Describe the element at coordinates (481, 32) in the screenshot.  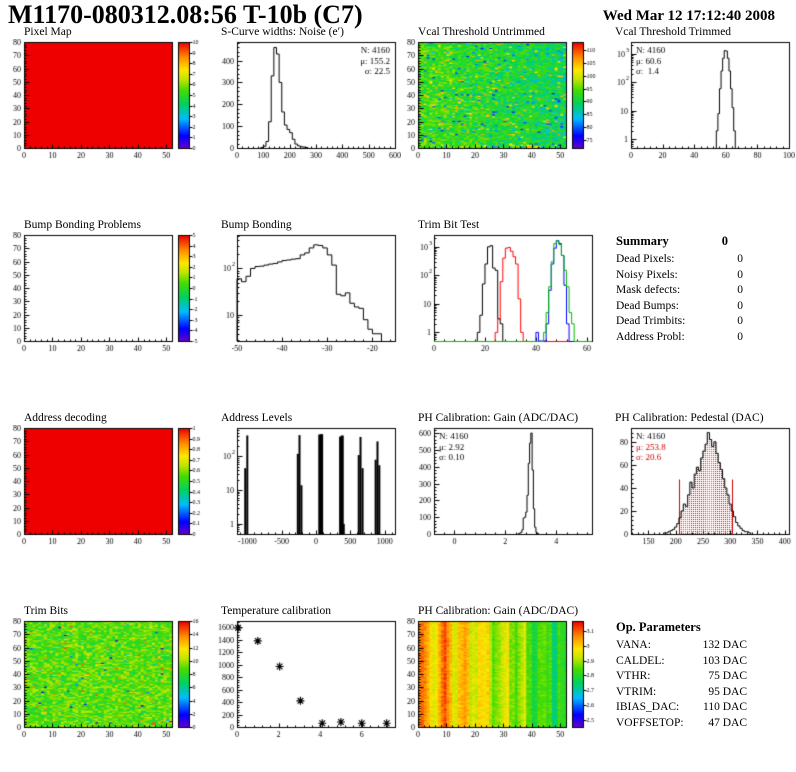
I see `panel-title: Vcal Threshold Untrimmed` at that location.